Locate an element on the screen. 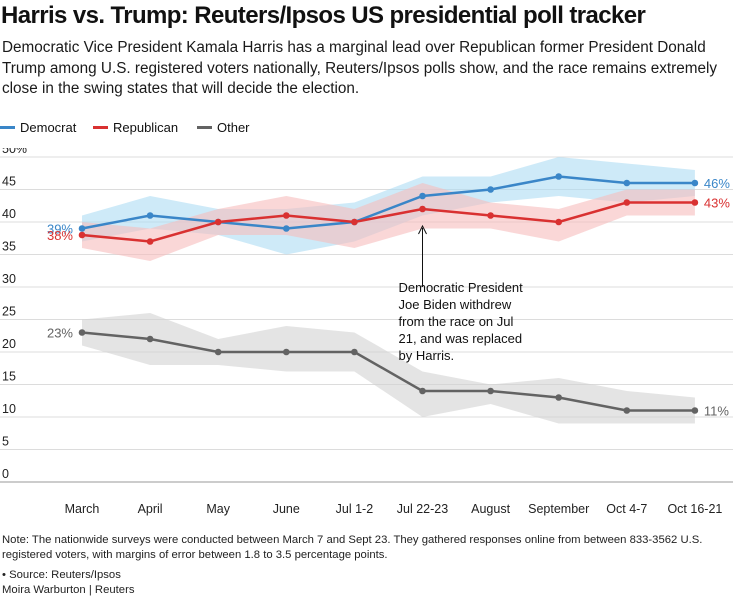 This screenshot has width=733, height=600. annotation-line-text: Democratic President is located at coordinates (461, 287).